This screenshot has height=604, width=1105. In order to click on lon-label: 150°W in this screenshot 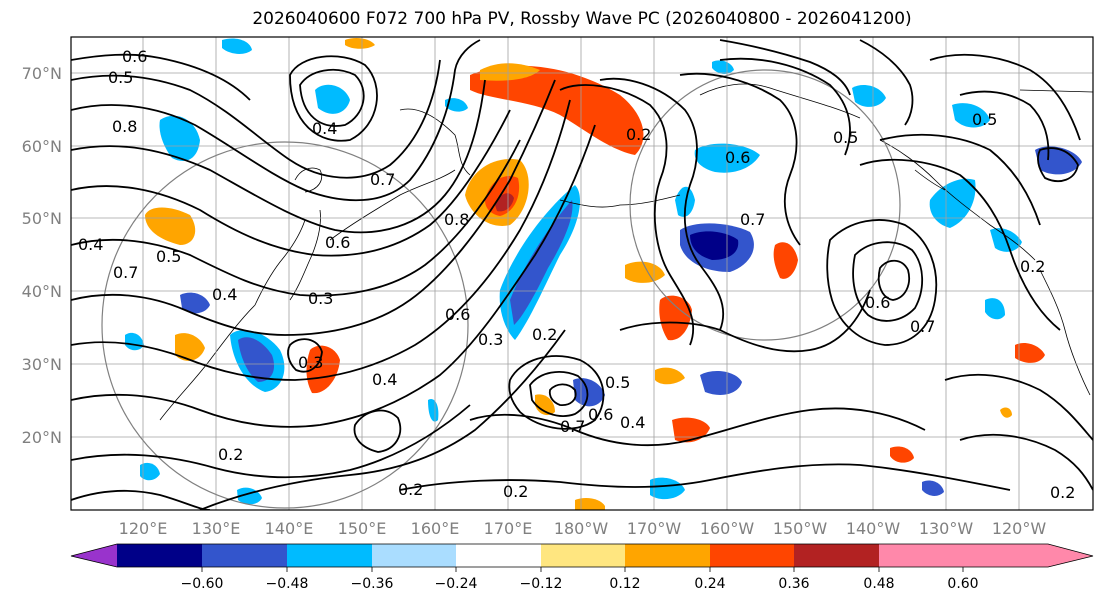, I will do `click(800, 528)`.